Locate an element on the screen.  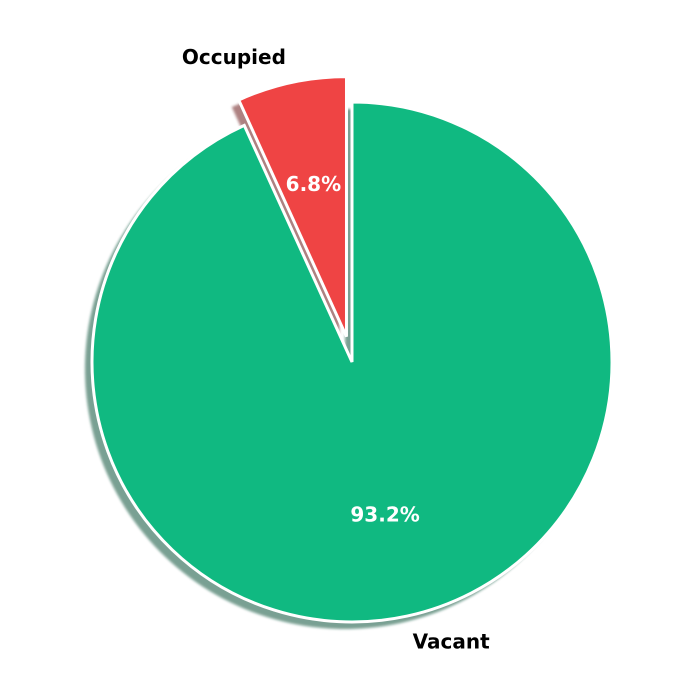
category-label-occupied: Occupied is located at coordinates (234, 57).